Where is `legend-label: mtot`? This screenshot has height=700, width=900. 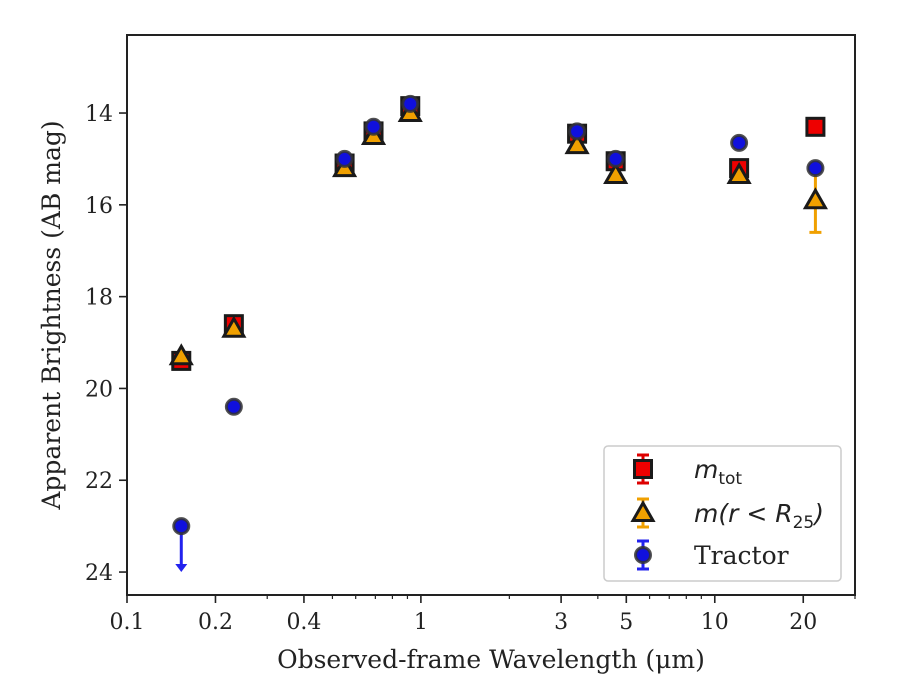 legend-label: mtot is located at coordinates (718, 472).